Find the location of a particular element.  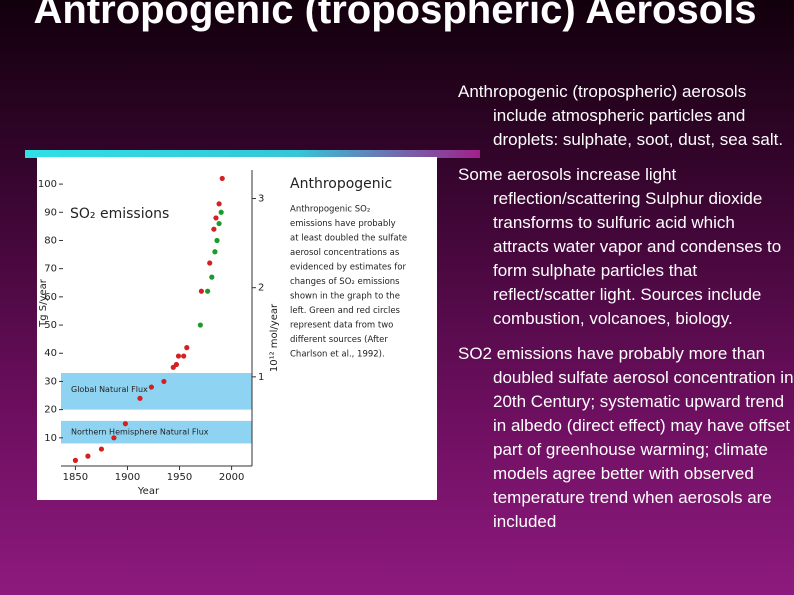

y2-axis-label: 10¹² mol/year is located at coordinates (274, 337).